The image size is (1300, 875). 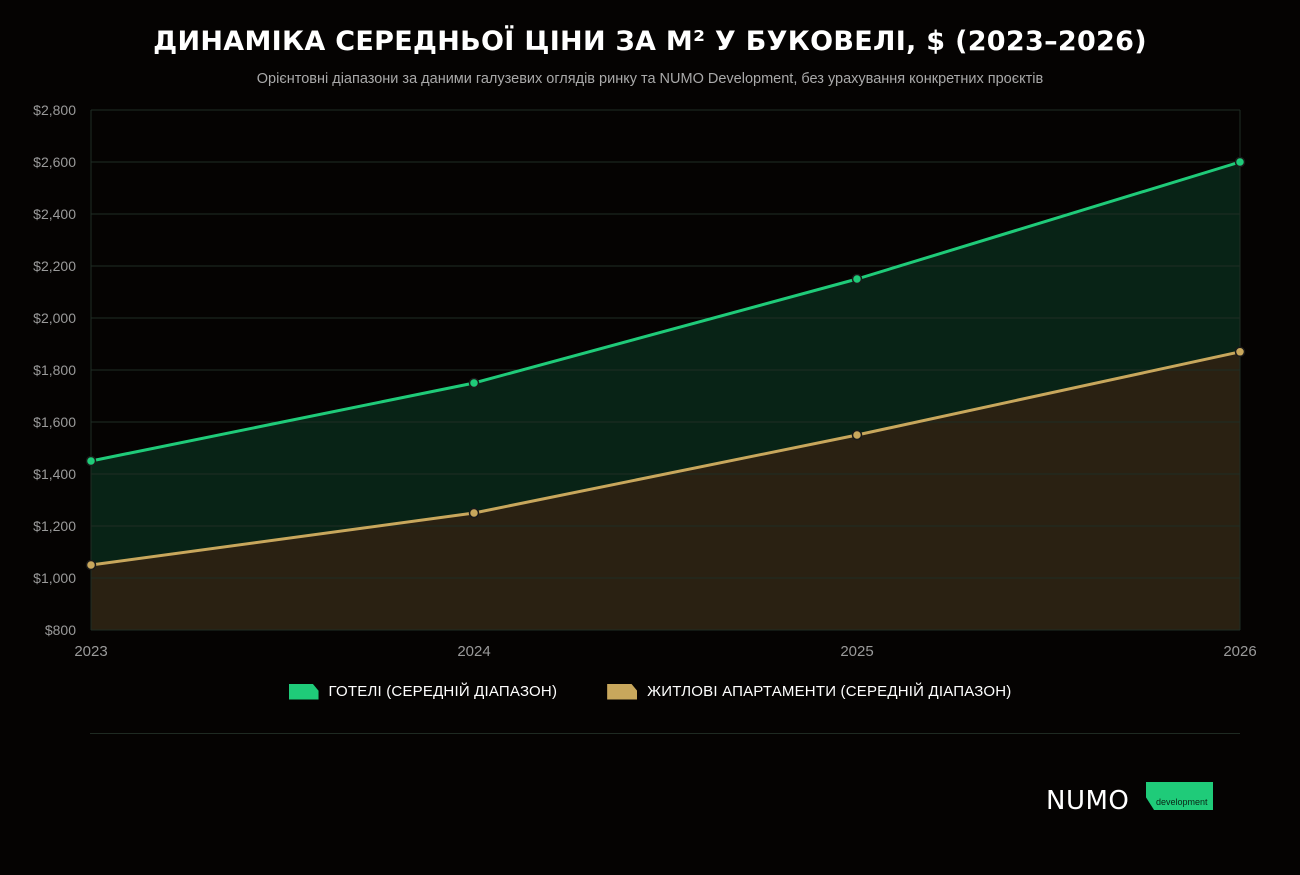 I want to click on y-tick-label: $1,800, so click(x=54, y=370).